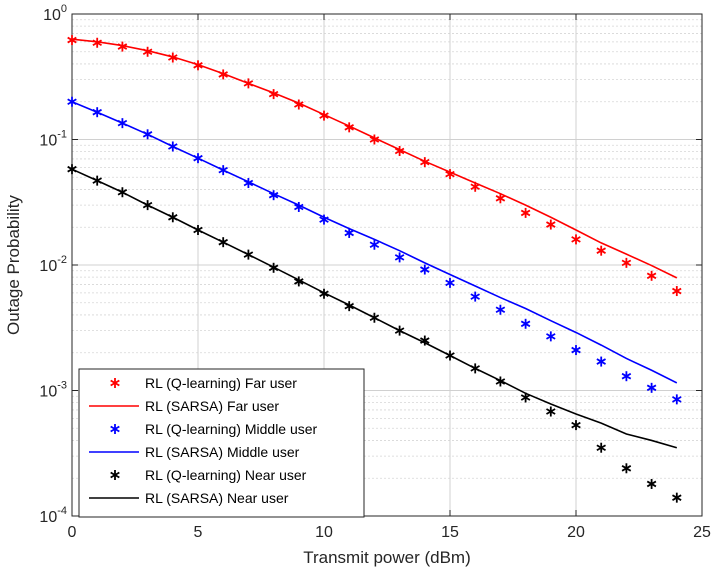 The width and height of the screenshot is (715, 573). I want to click on legend-label-middle-q: RL (Q-learning) Middle user, so click(231, 429).